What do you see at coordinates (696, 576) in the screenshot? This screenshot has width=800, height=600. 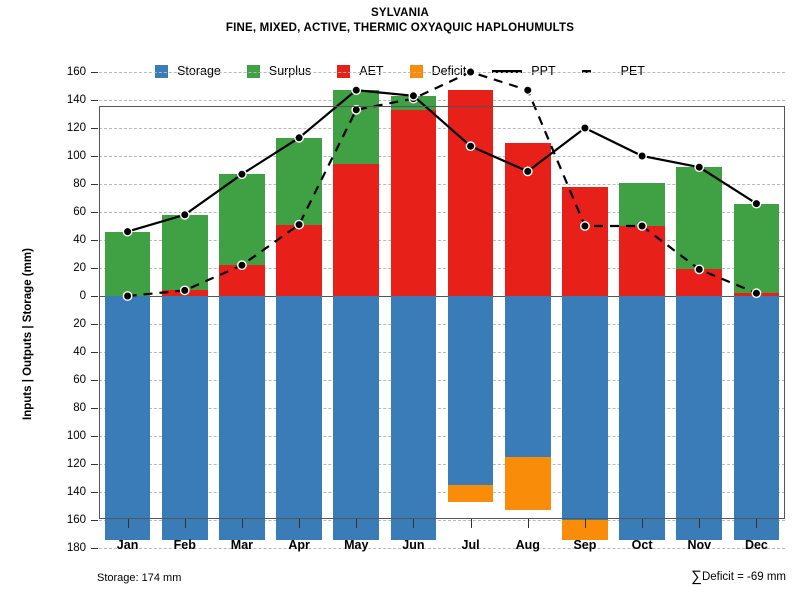 I see `sigma-icon: ∑` at bounding box center [696, 576].